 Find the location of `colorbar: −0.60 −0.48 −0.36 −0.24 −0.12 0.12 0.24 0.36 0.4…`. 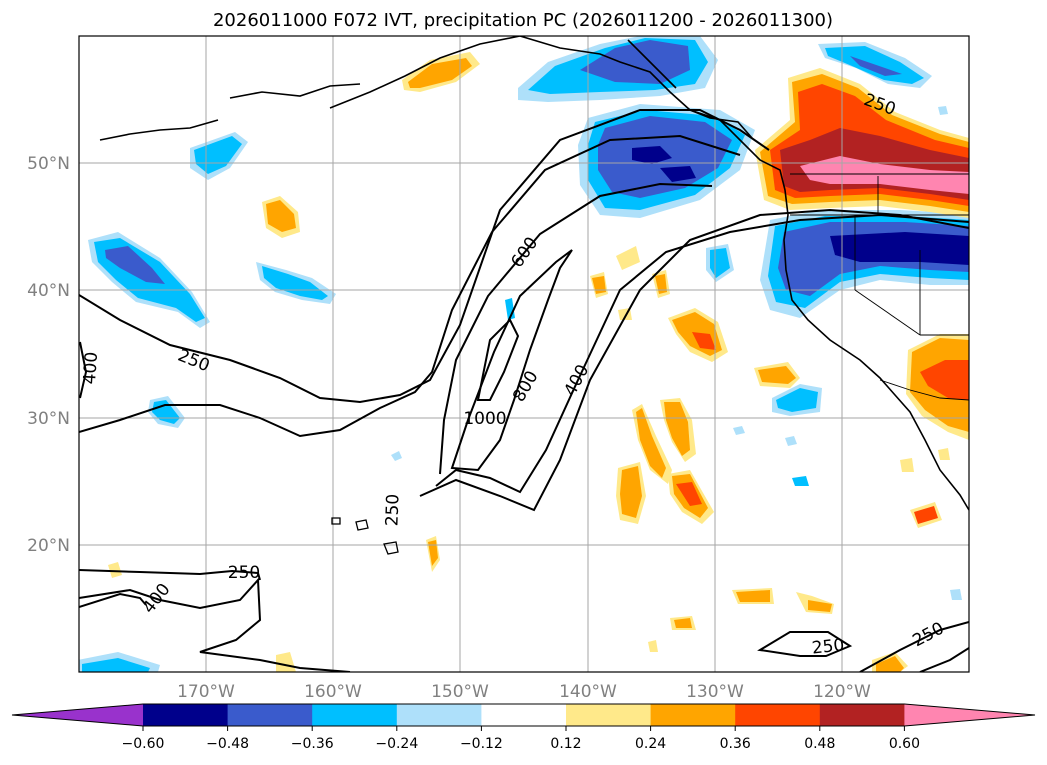

colorbar: −0.60 −0.48 −0.36 −0.24 −0.12 0.12 0.24 0.36 0.4… is located at coordinates (523, 727).